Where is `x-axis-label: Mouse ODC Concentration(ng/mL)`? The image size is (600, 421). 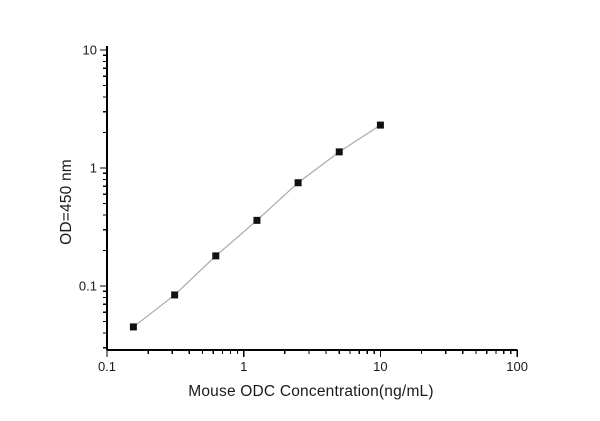
x-axis-label: Mouse ODC Concentration(ng/mL) is located at coordinates (311, 391).